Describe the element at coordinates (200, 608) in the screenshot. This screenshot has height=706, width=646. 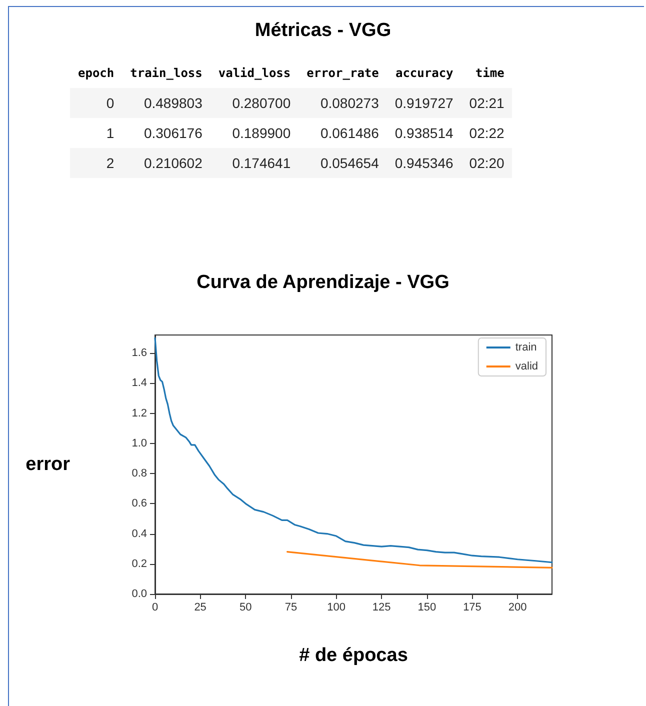
I see `x-tick-label: 25` at that location.